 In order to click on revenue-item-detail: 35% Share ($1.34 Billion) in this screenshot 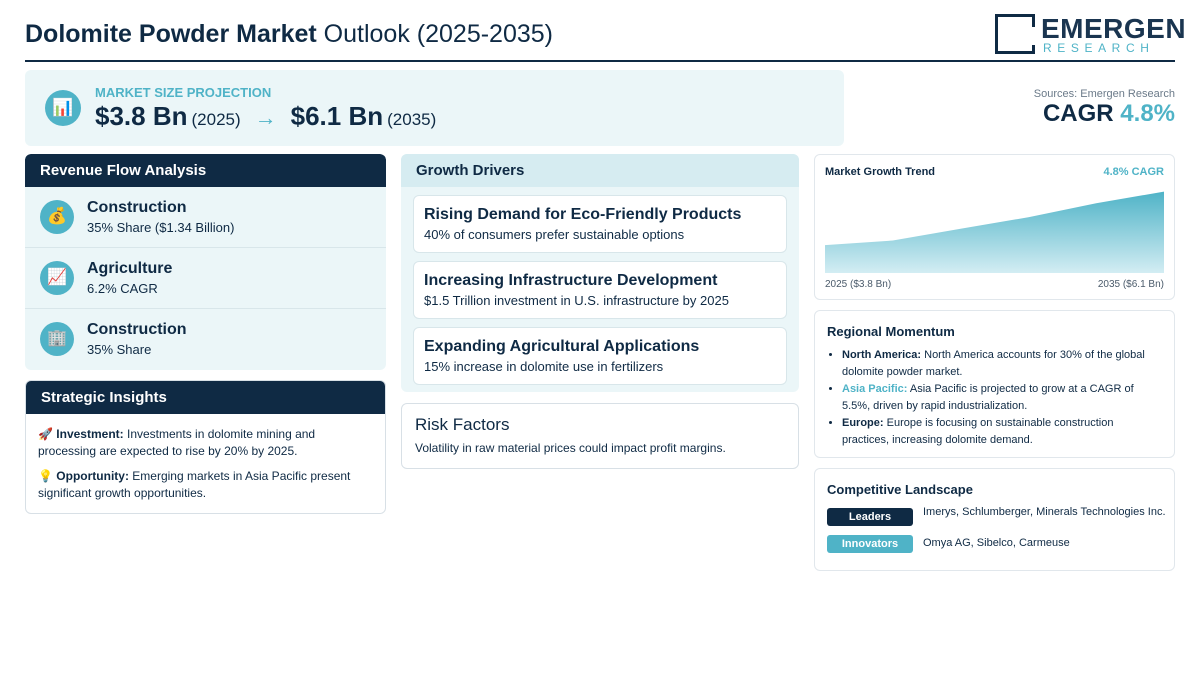, I will do `click(161, 227)`.